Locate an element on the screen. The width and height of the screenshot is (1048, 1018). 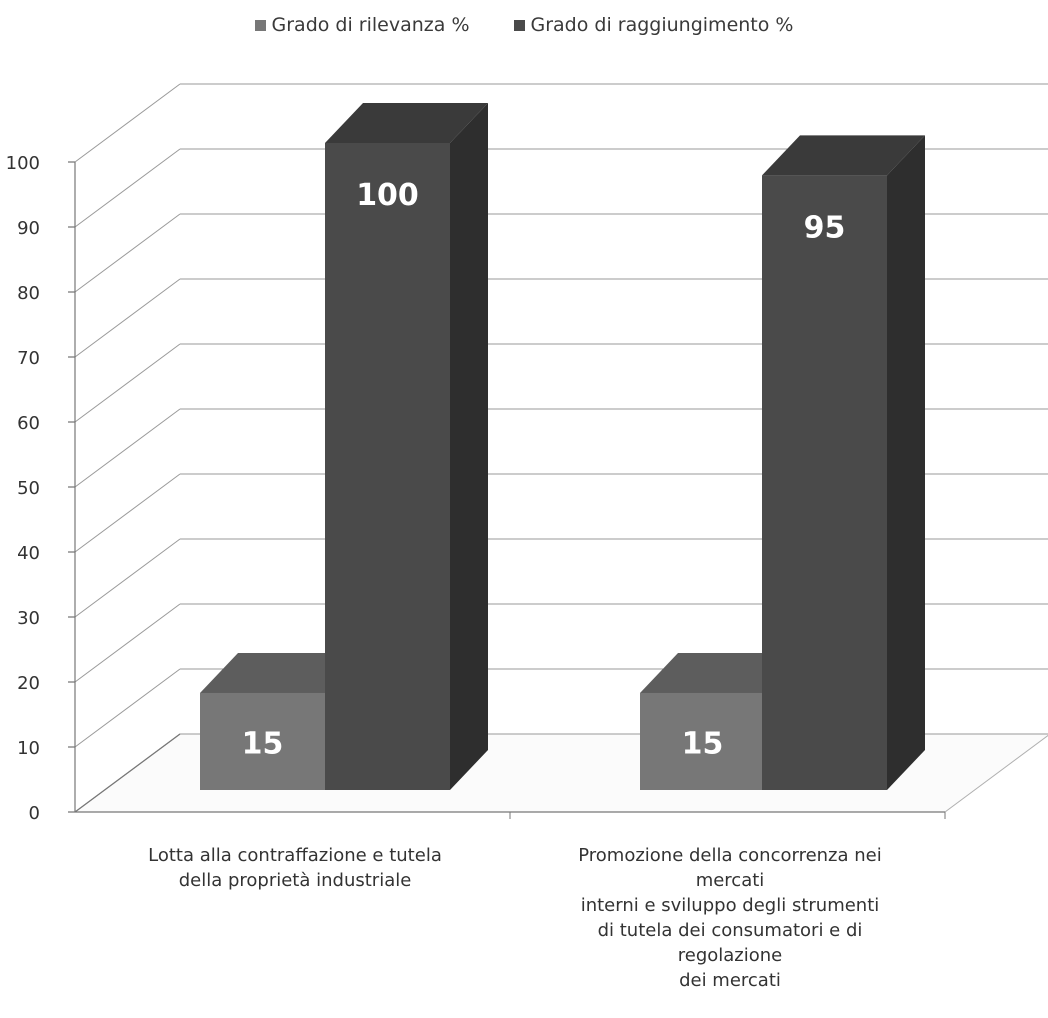
bar-c0-s1 is located at coordinates (387, 466).